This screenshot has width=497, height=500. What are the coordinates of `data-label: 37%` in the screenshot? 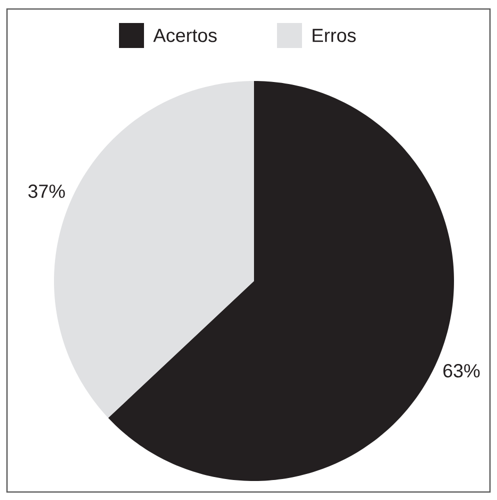 It's located at (46, 191).